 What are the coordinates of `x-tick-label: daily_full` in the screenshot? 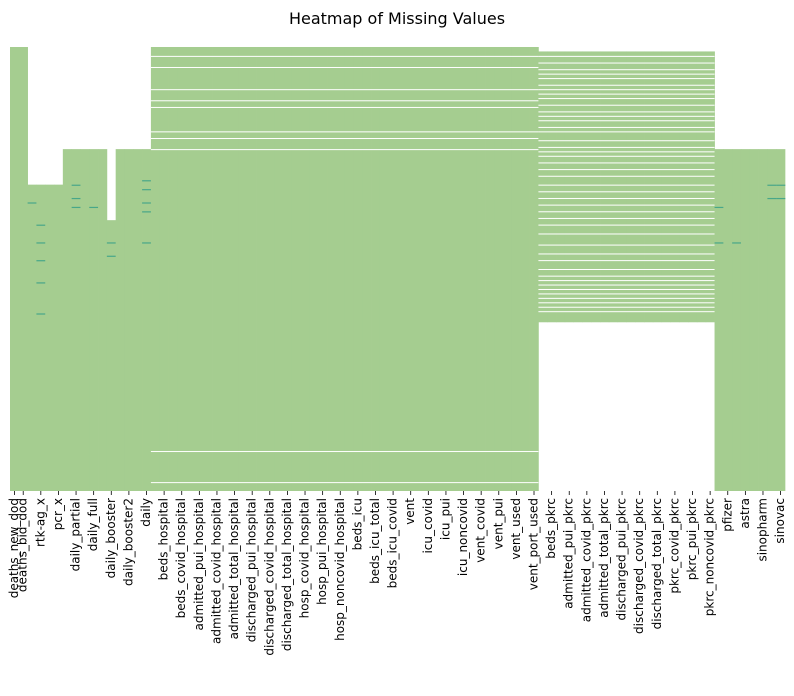 It's located at (93, 524).